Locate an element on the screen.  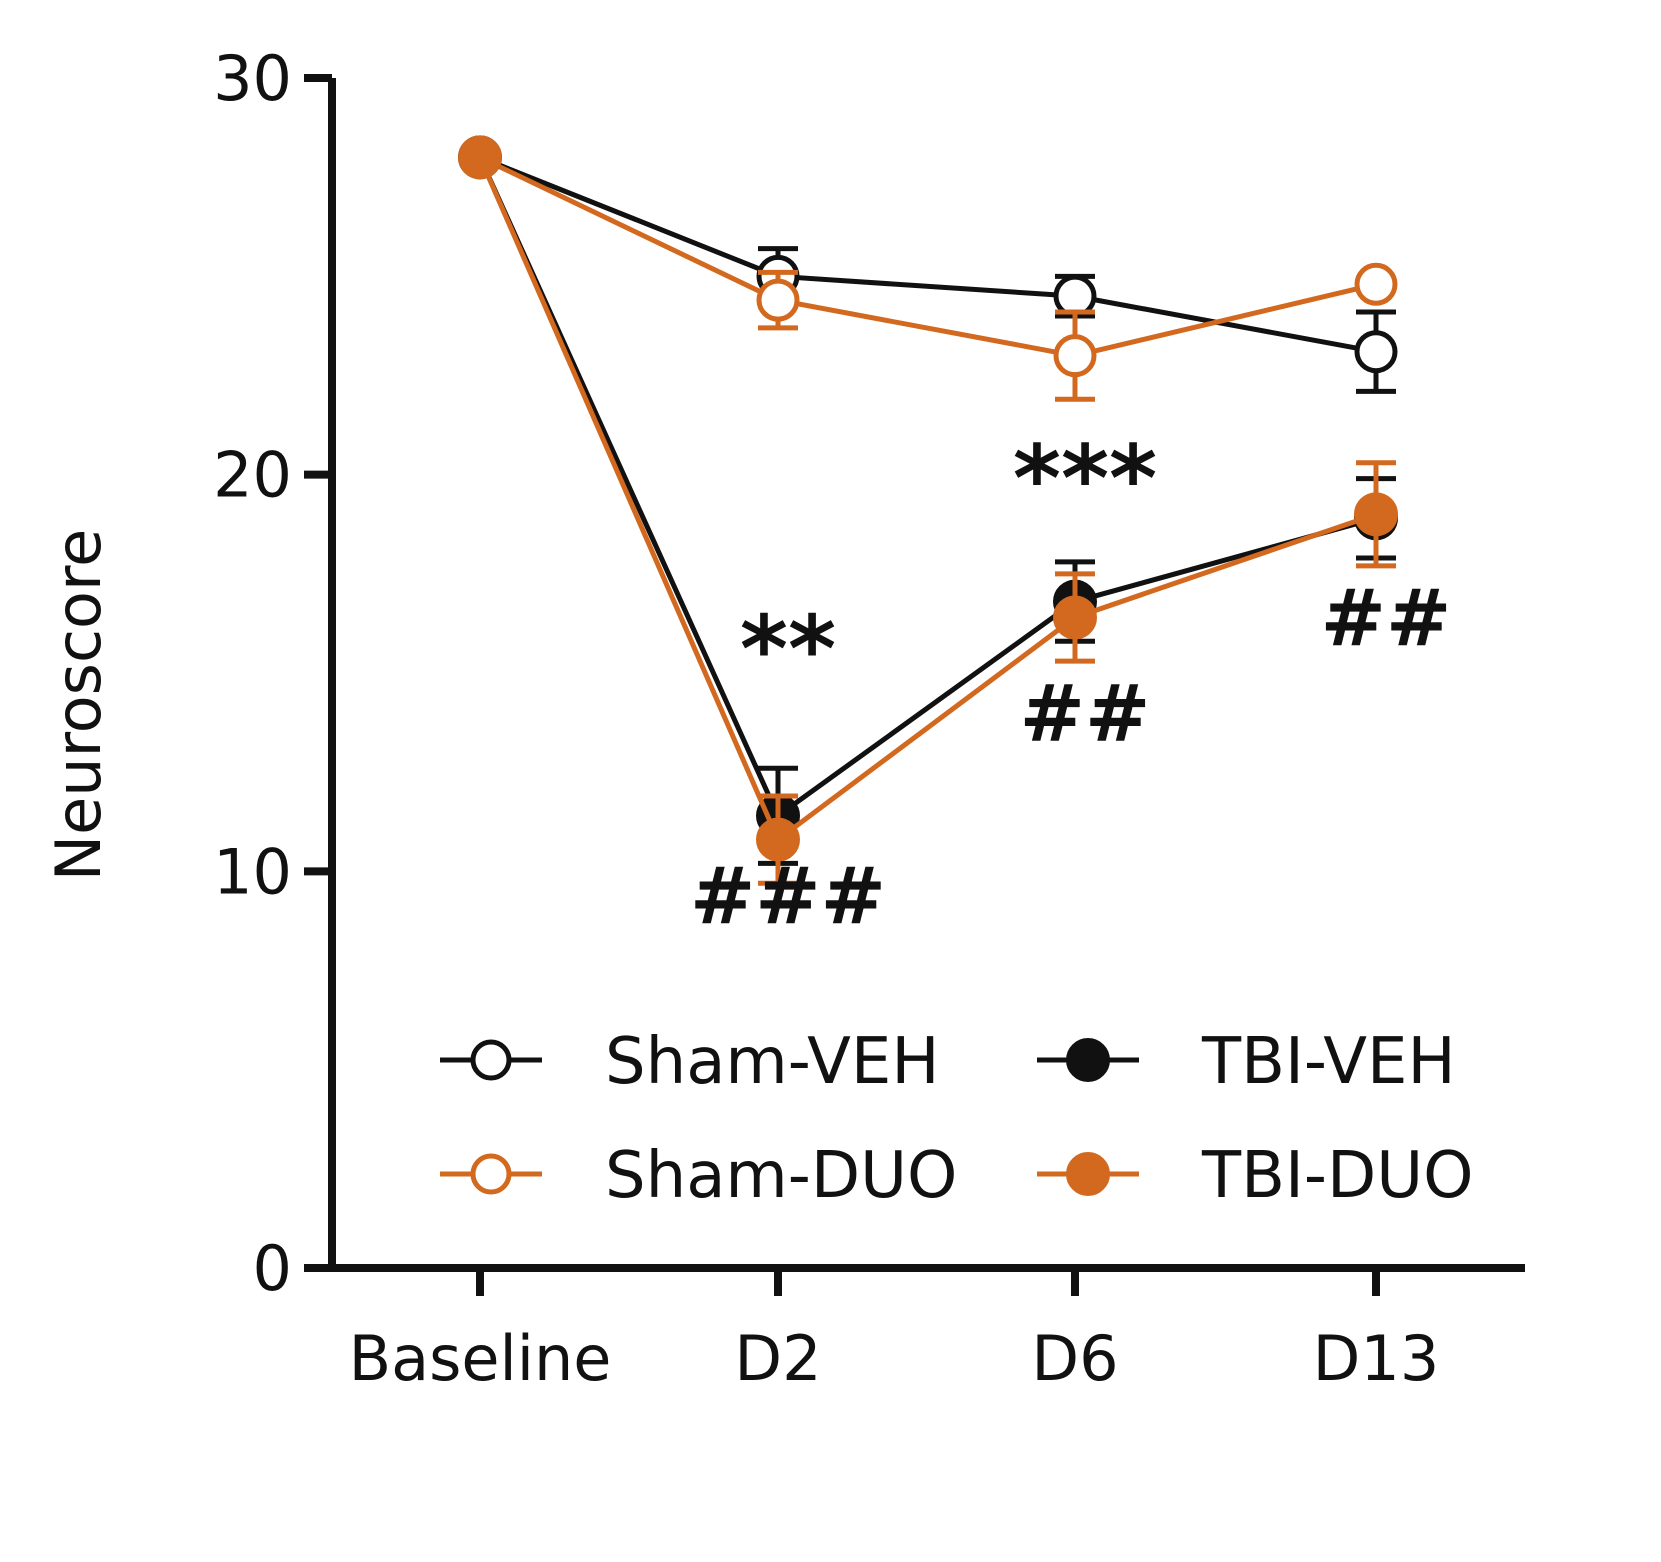
x-tick-label-d6: D6 is located at coordinates (1074, 1358).